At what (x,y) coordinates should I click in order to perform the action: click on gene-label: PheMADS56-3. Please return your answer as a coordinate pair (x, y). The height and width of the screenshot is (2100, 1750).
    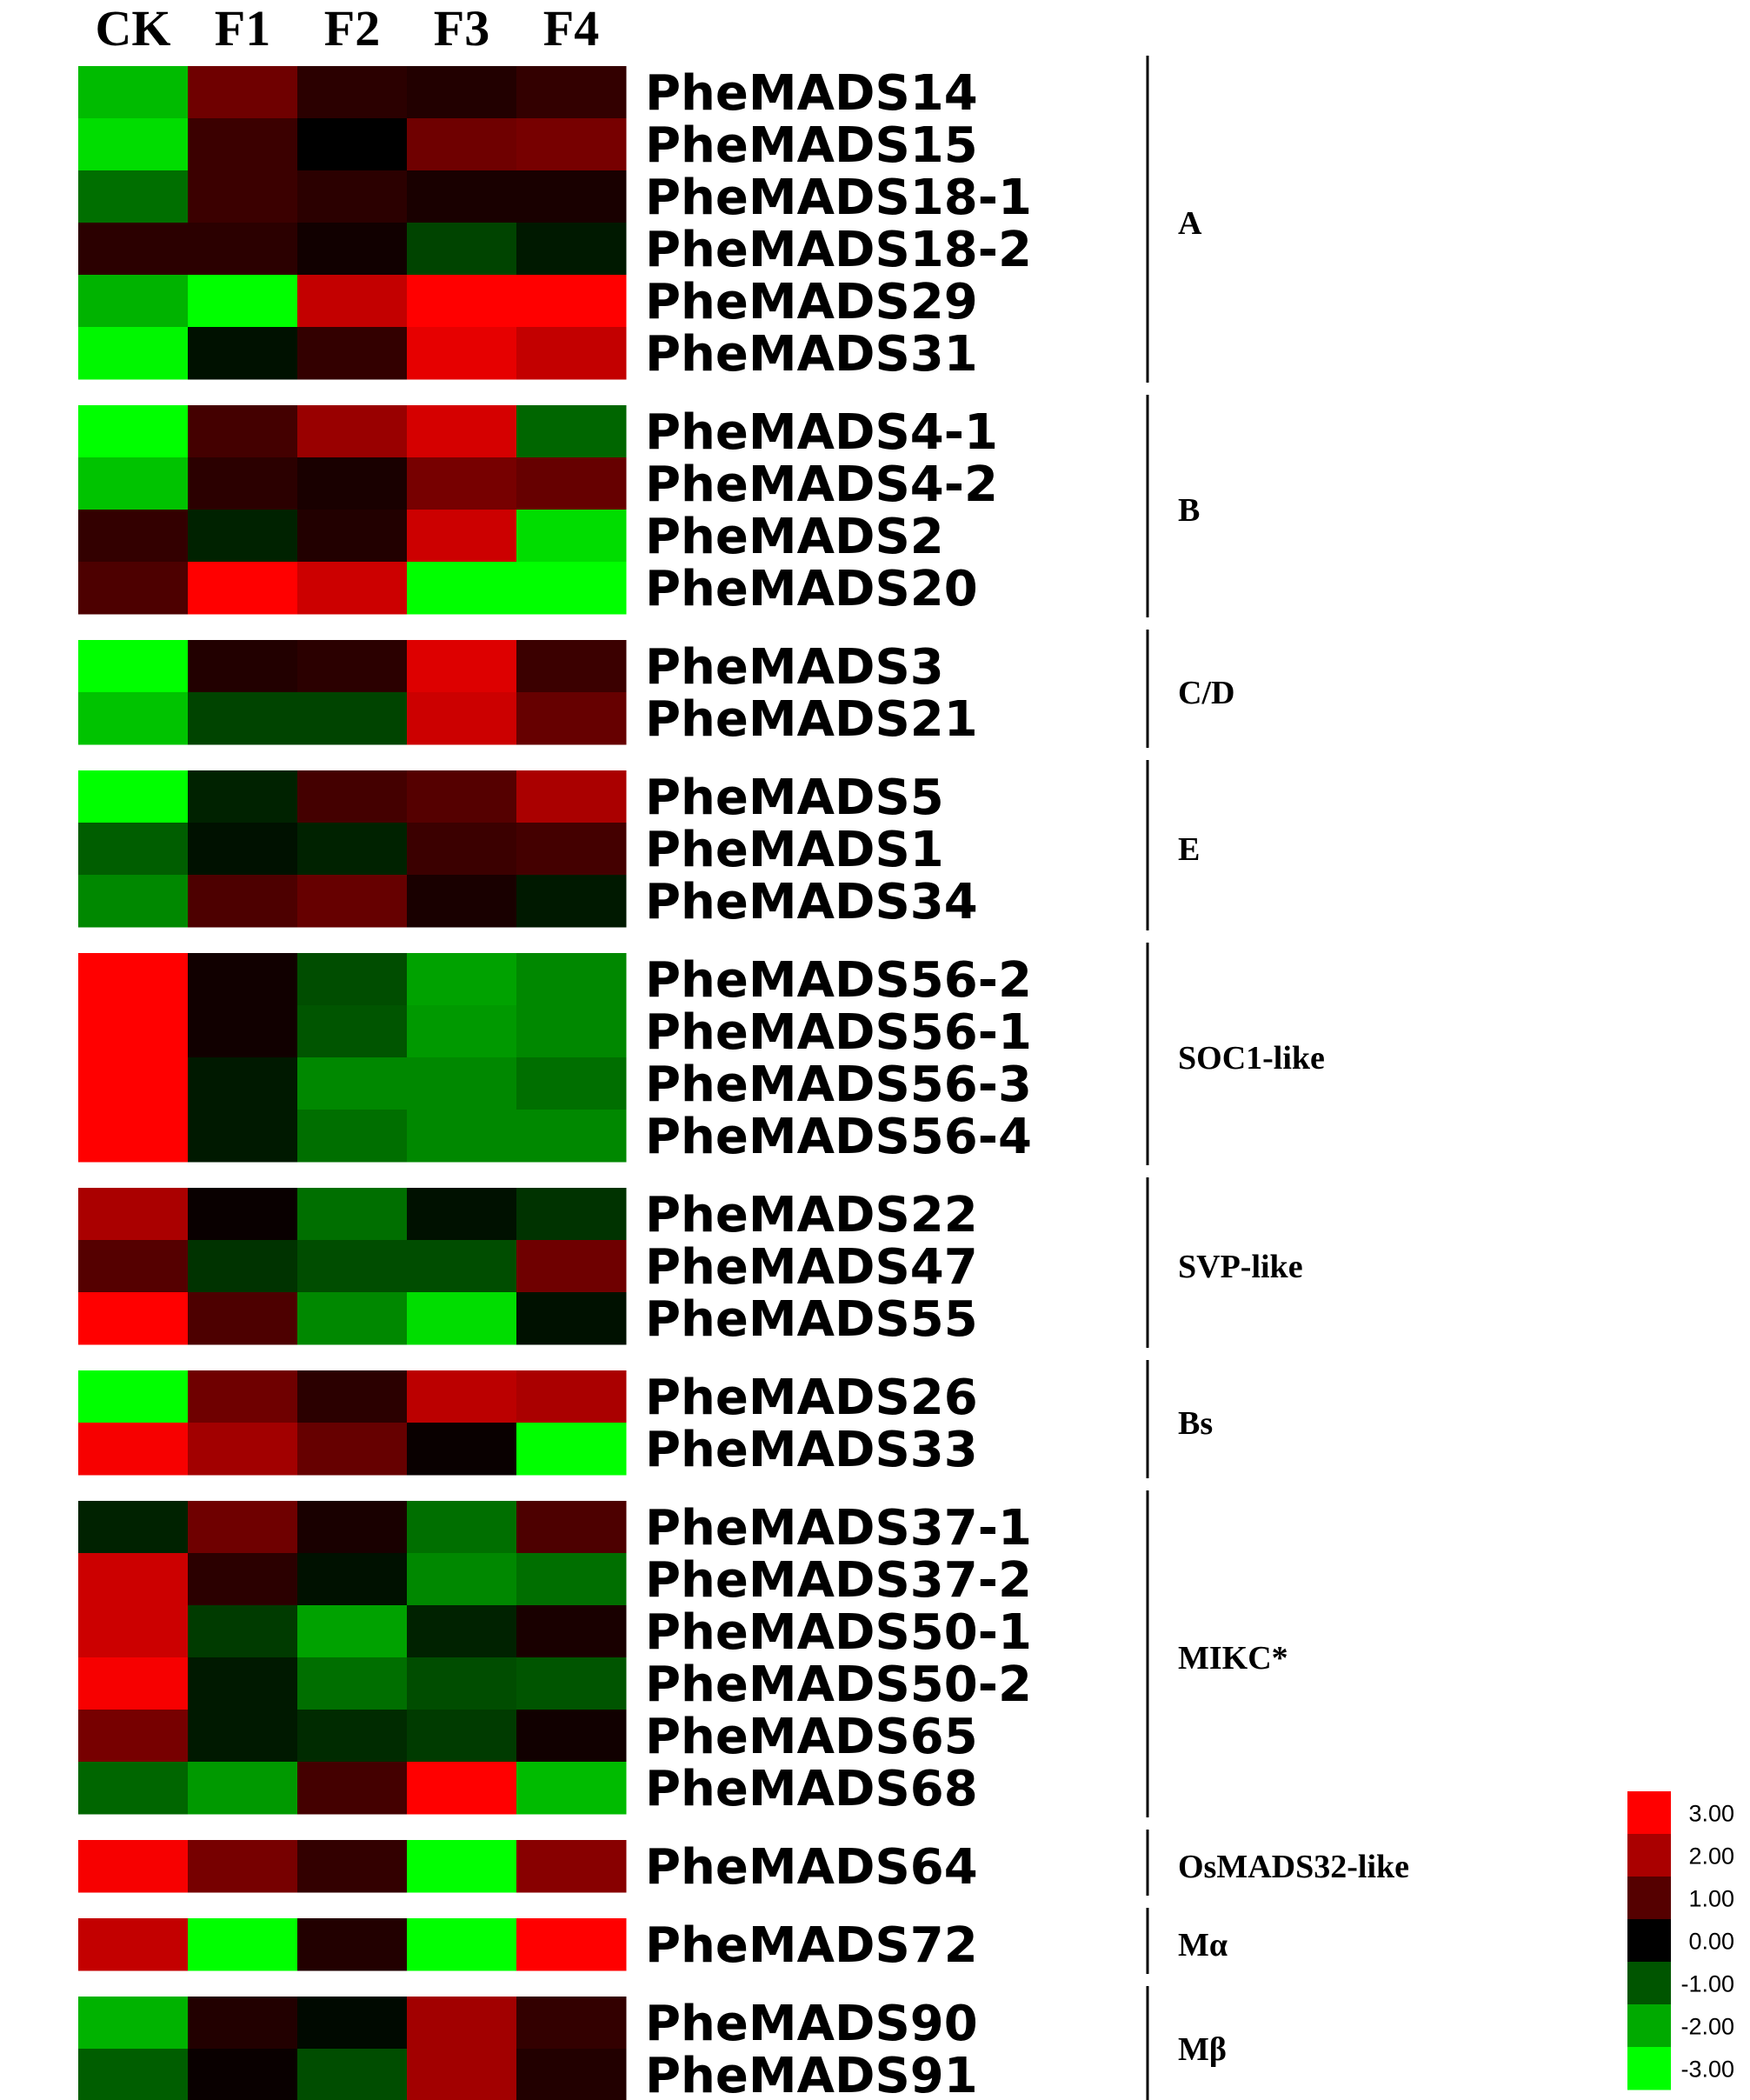
    Looking at the image, I should click on (838, 1085).